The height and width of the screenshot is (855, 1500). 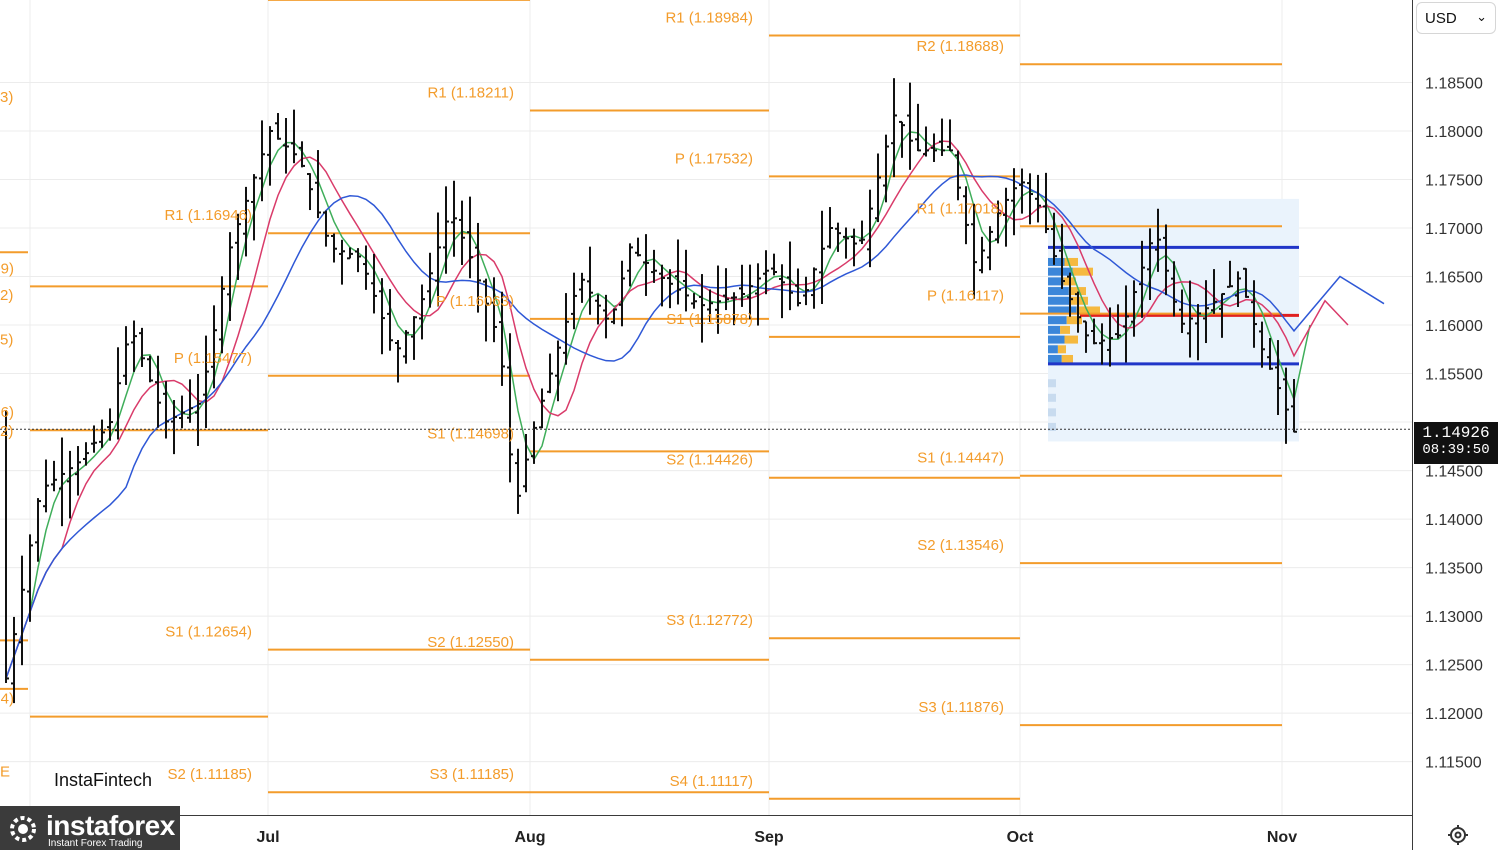 What do you see at coordinates (267, 837) in the screenshot?
I see `x-tick-label: Jul` at bounding box center [267, 837].